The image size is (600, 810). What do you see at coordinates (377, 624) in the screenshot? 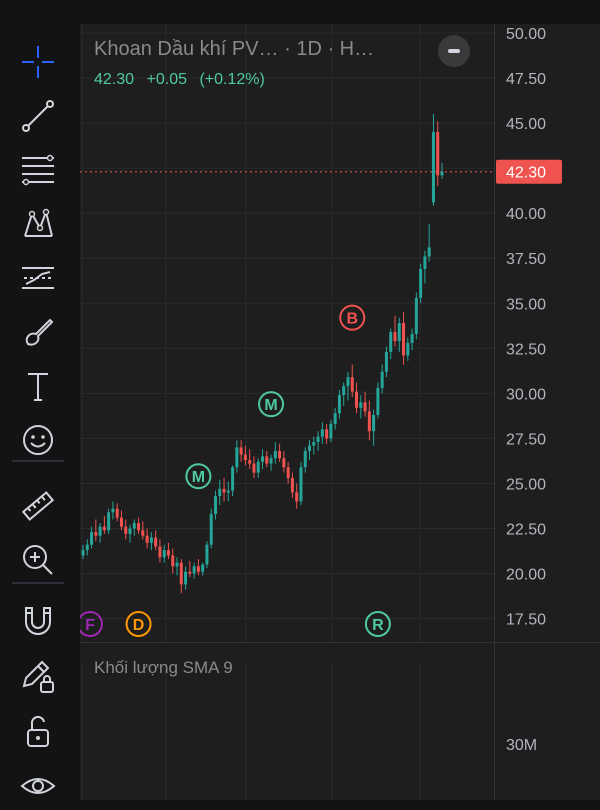
I see `event-marker: R` at bounding box center [377, 624].